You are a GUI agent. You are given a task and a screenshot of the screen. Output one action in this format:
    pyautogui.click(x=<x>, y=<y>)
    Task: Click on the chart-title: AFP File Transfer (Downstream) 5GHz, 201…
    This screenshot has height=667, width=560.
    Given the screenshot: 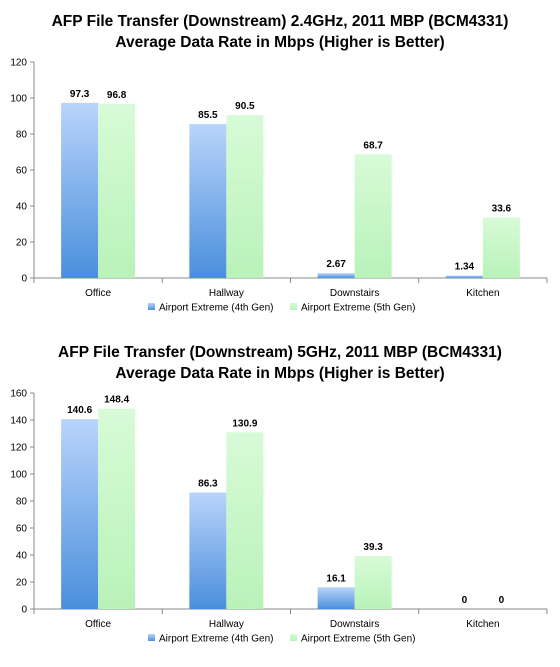 What is the action you would take?
    pyautogui.click(x=280, y=352)
    